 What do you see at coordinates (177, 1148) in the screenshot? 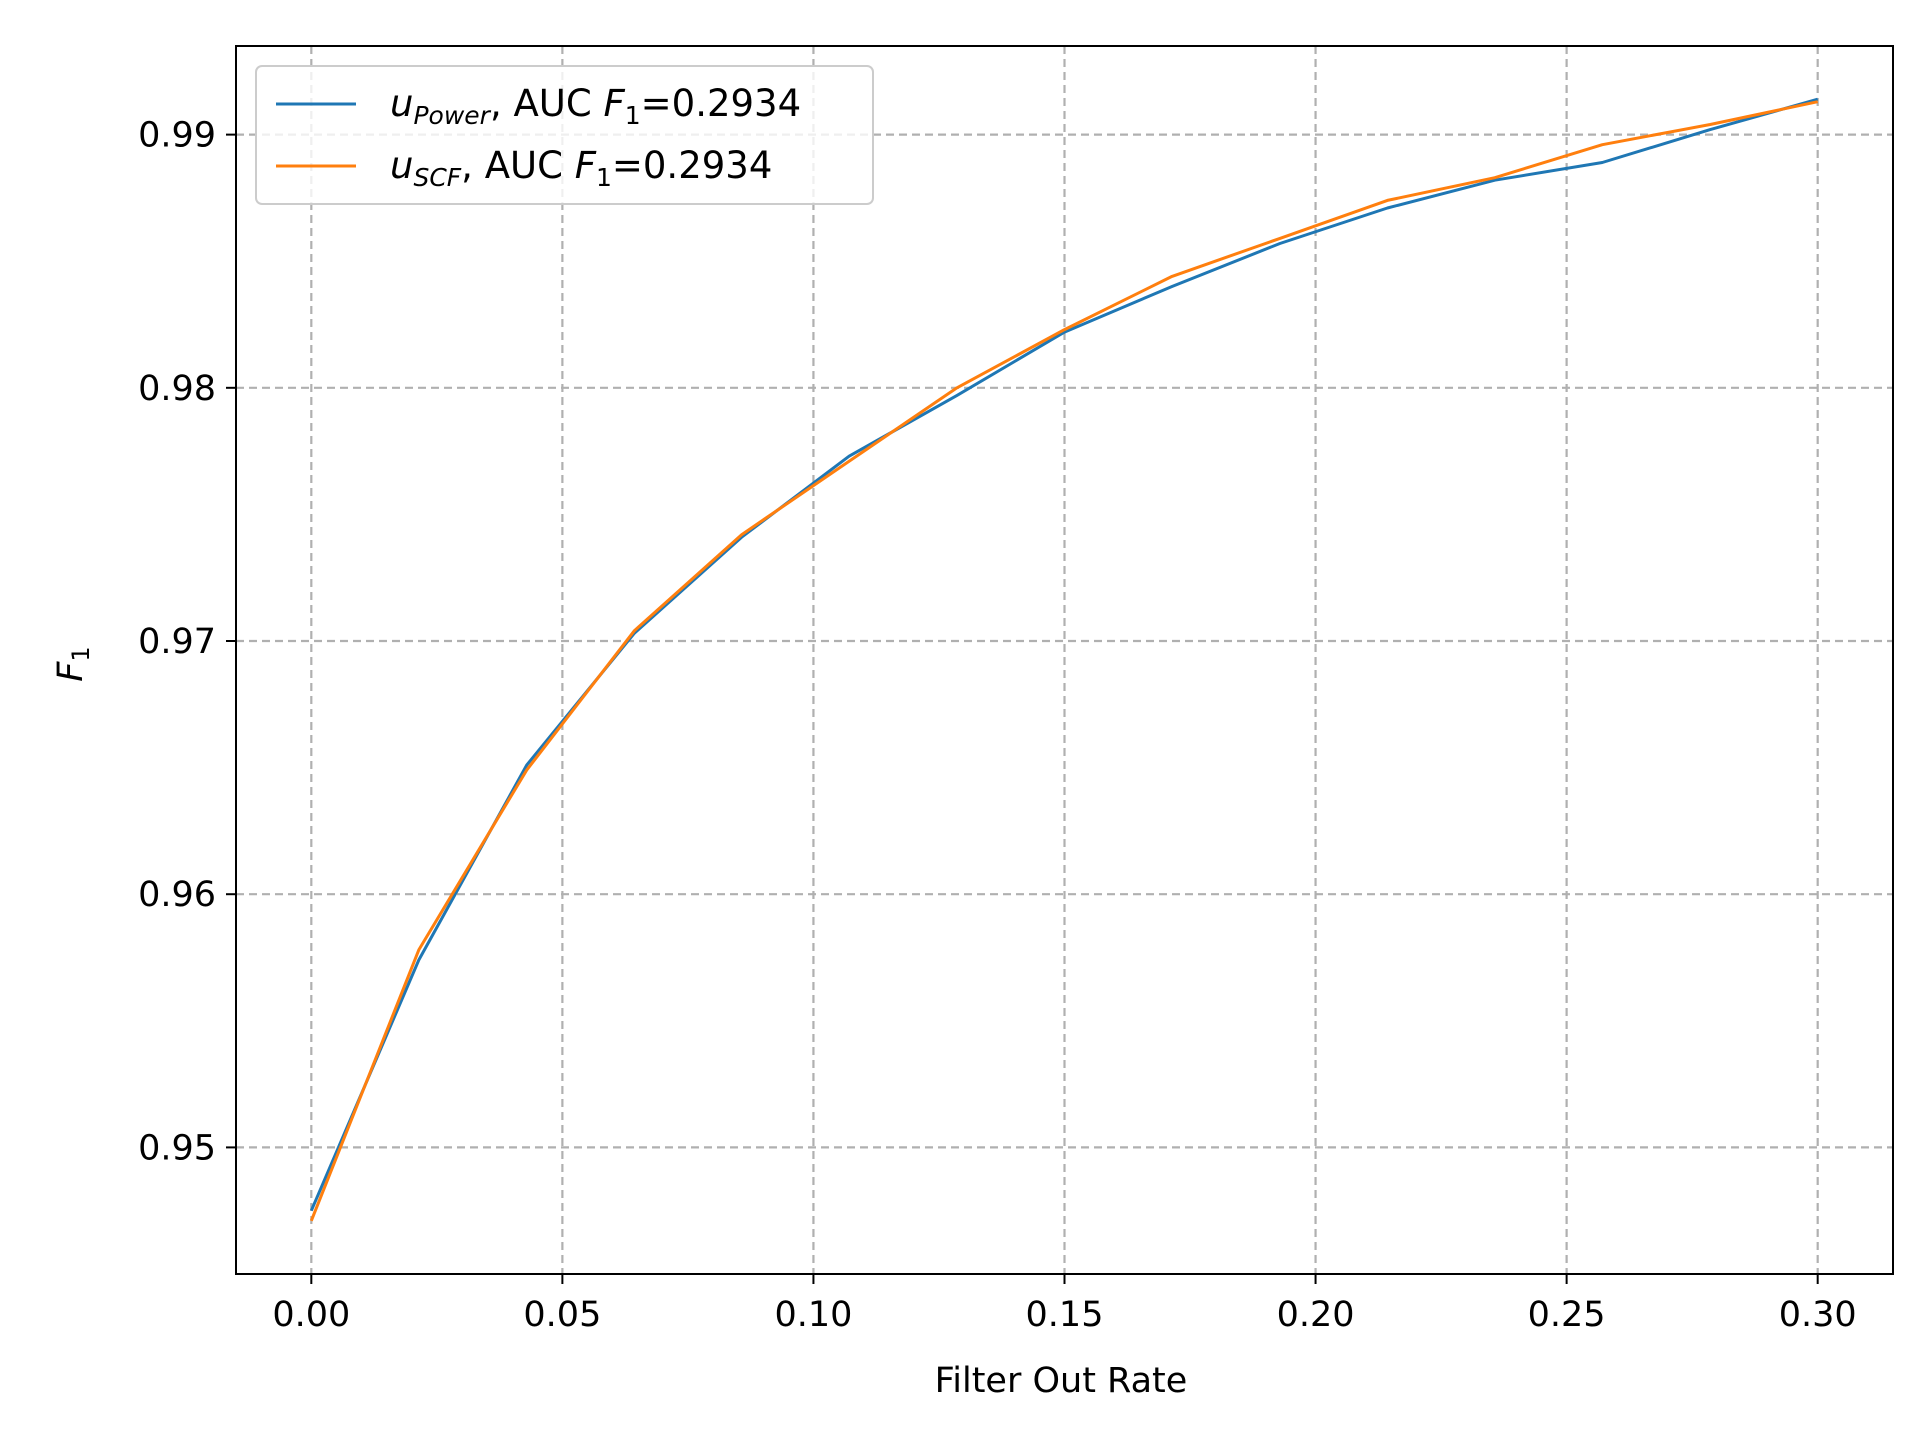
I see `y-tick-label: 0.95` at bounding box center [177, 1148].